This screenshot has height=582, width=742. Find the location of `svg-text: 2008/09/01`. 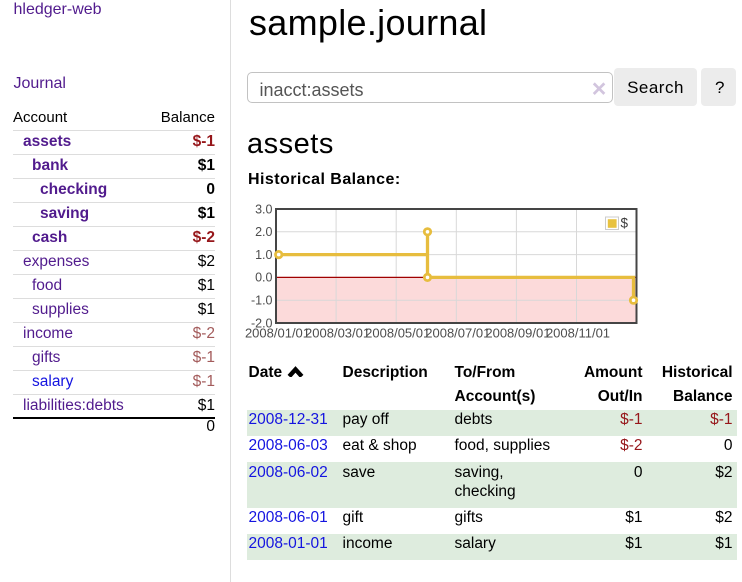

svg-text: 2008/09/01 is located at coordinates (517, 333).